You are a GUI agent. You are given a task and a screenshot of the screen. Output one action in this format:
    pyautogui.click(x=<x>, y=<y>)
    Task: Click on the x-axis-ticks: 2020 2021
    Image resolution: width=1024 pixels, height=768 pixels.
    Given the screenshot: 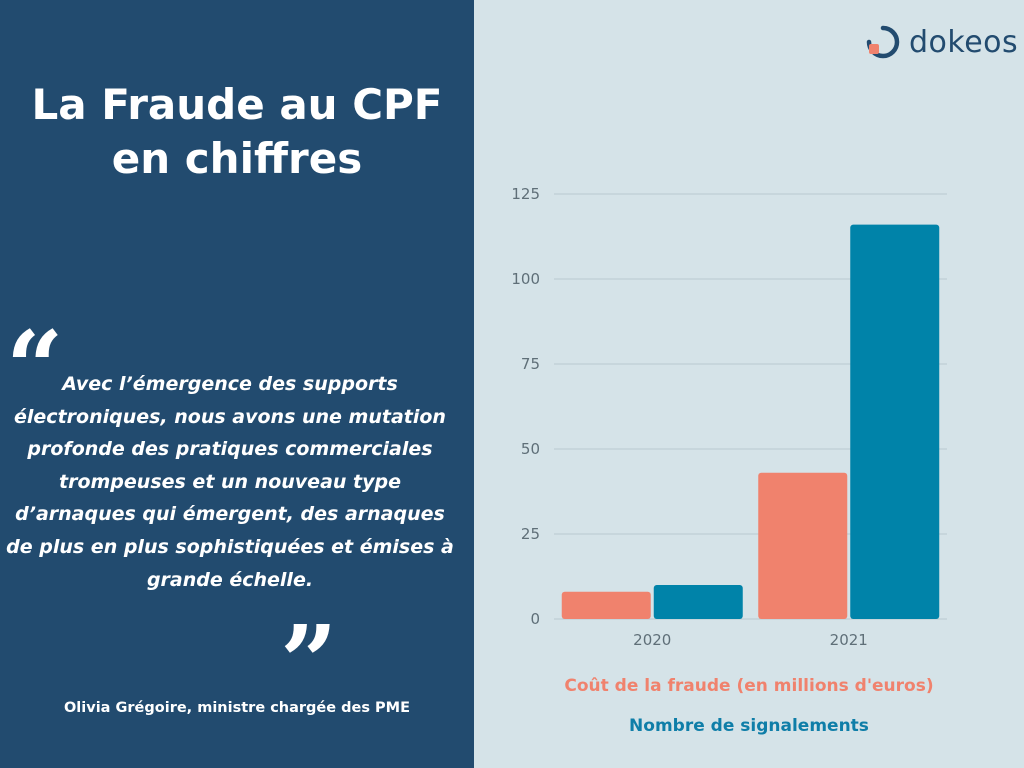 What is the action you would take?
    pyautogui.click(x=750, y=640)
    